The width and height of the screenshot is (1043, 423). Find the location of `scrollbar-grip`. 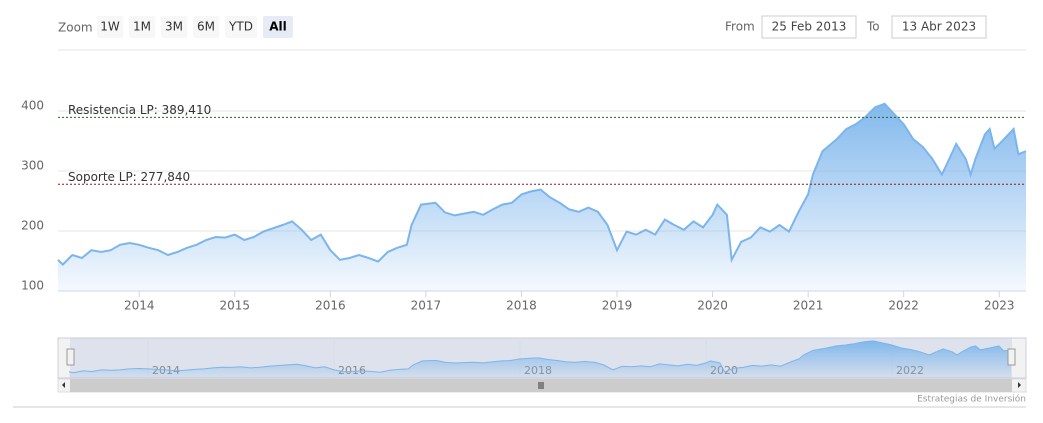

scrollbar-grip is located at coordinates (541, 385).